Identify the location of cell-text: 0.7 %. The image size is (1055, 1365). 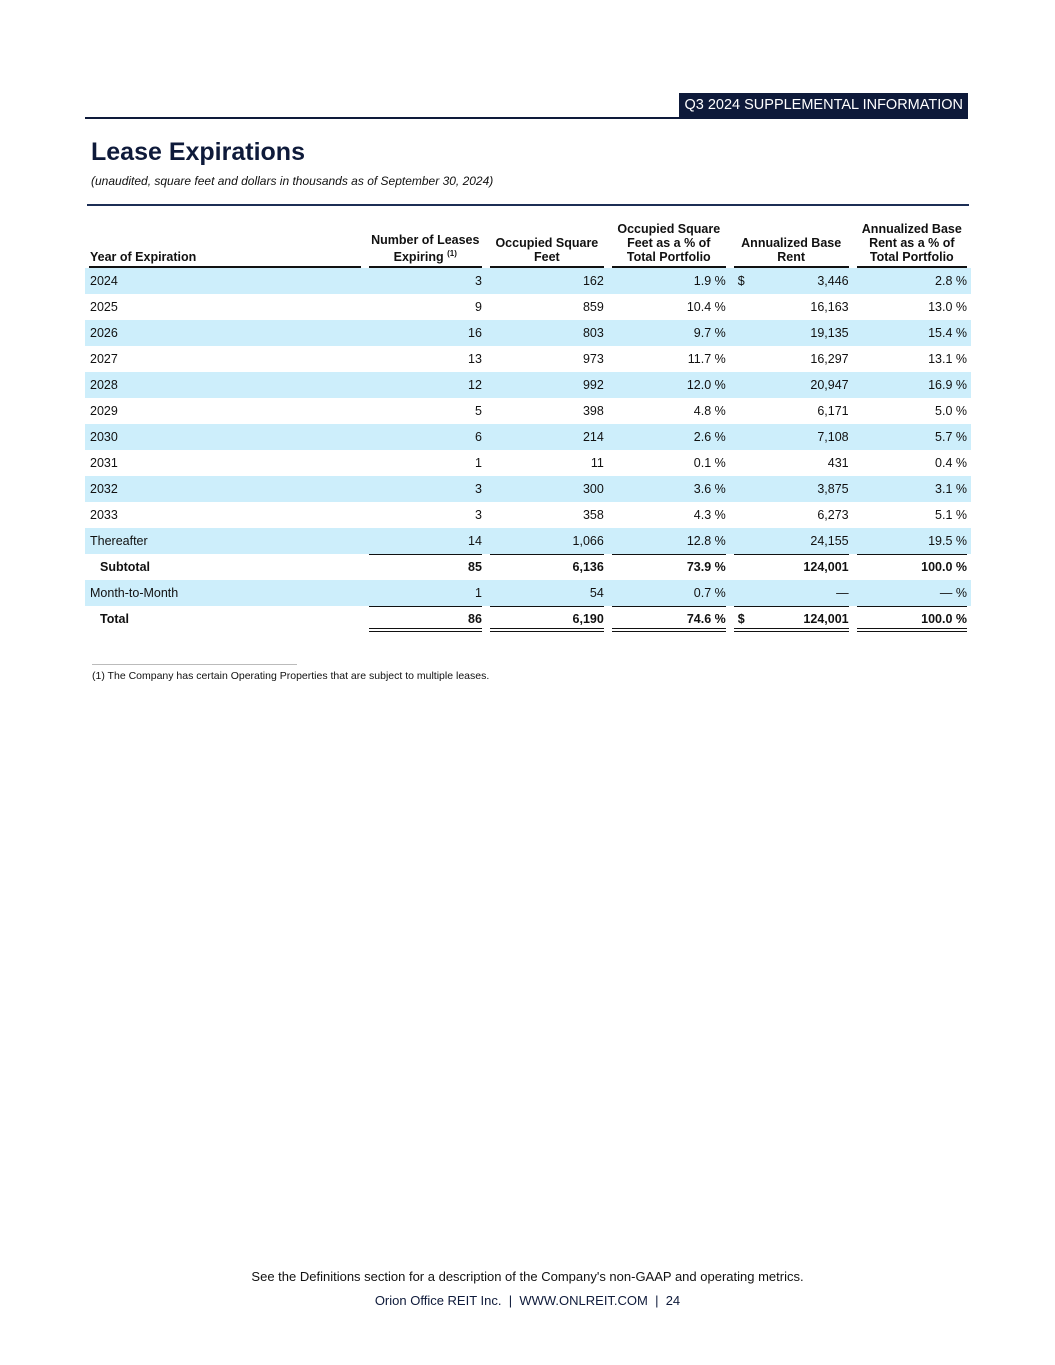
(709, 593).